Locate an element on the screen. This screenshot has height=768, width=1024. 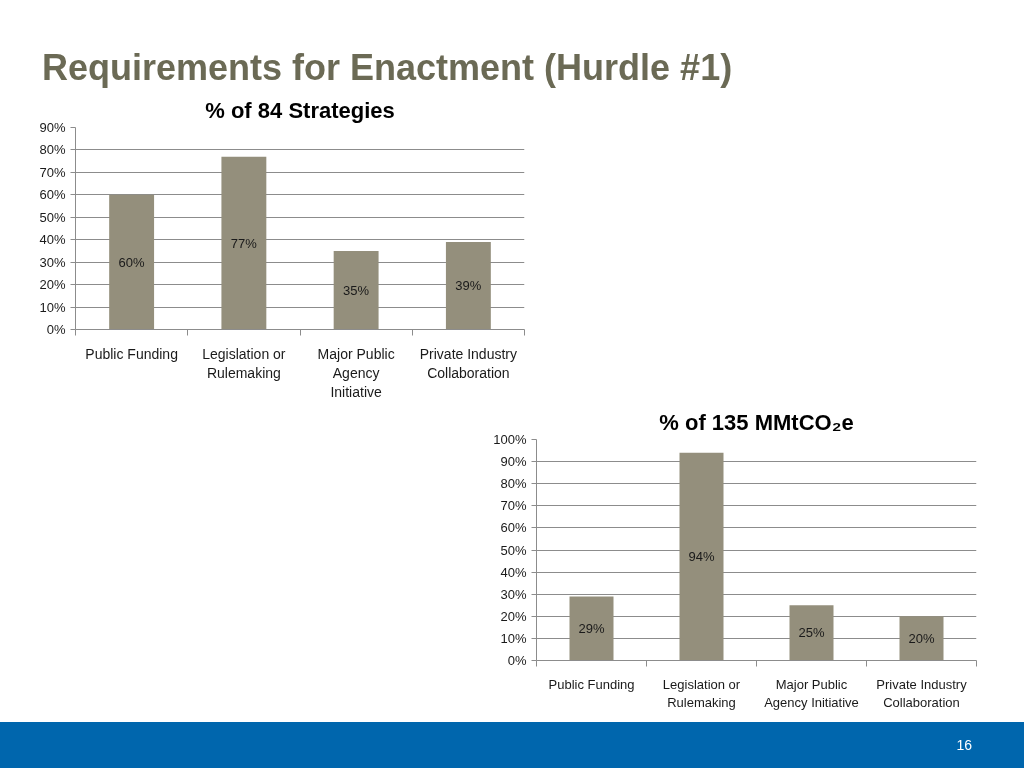
data-label: 25% is located at coordinates (811, 633).